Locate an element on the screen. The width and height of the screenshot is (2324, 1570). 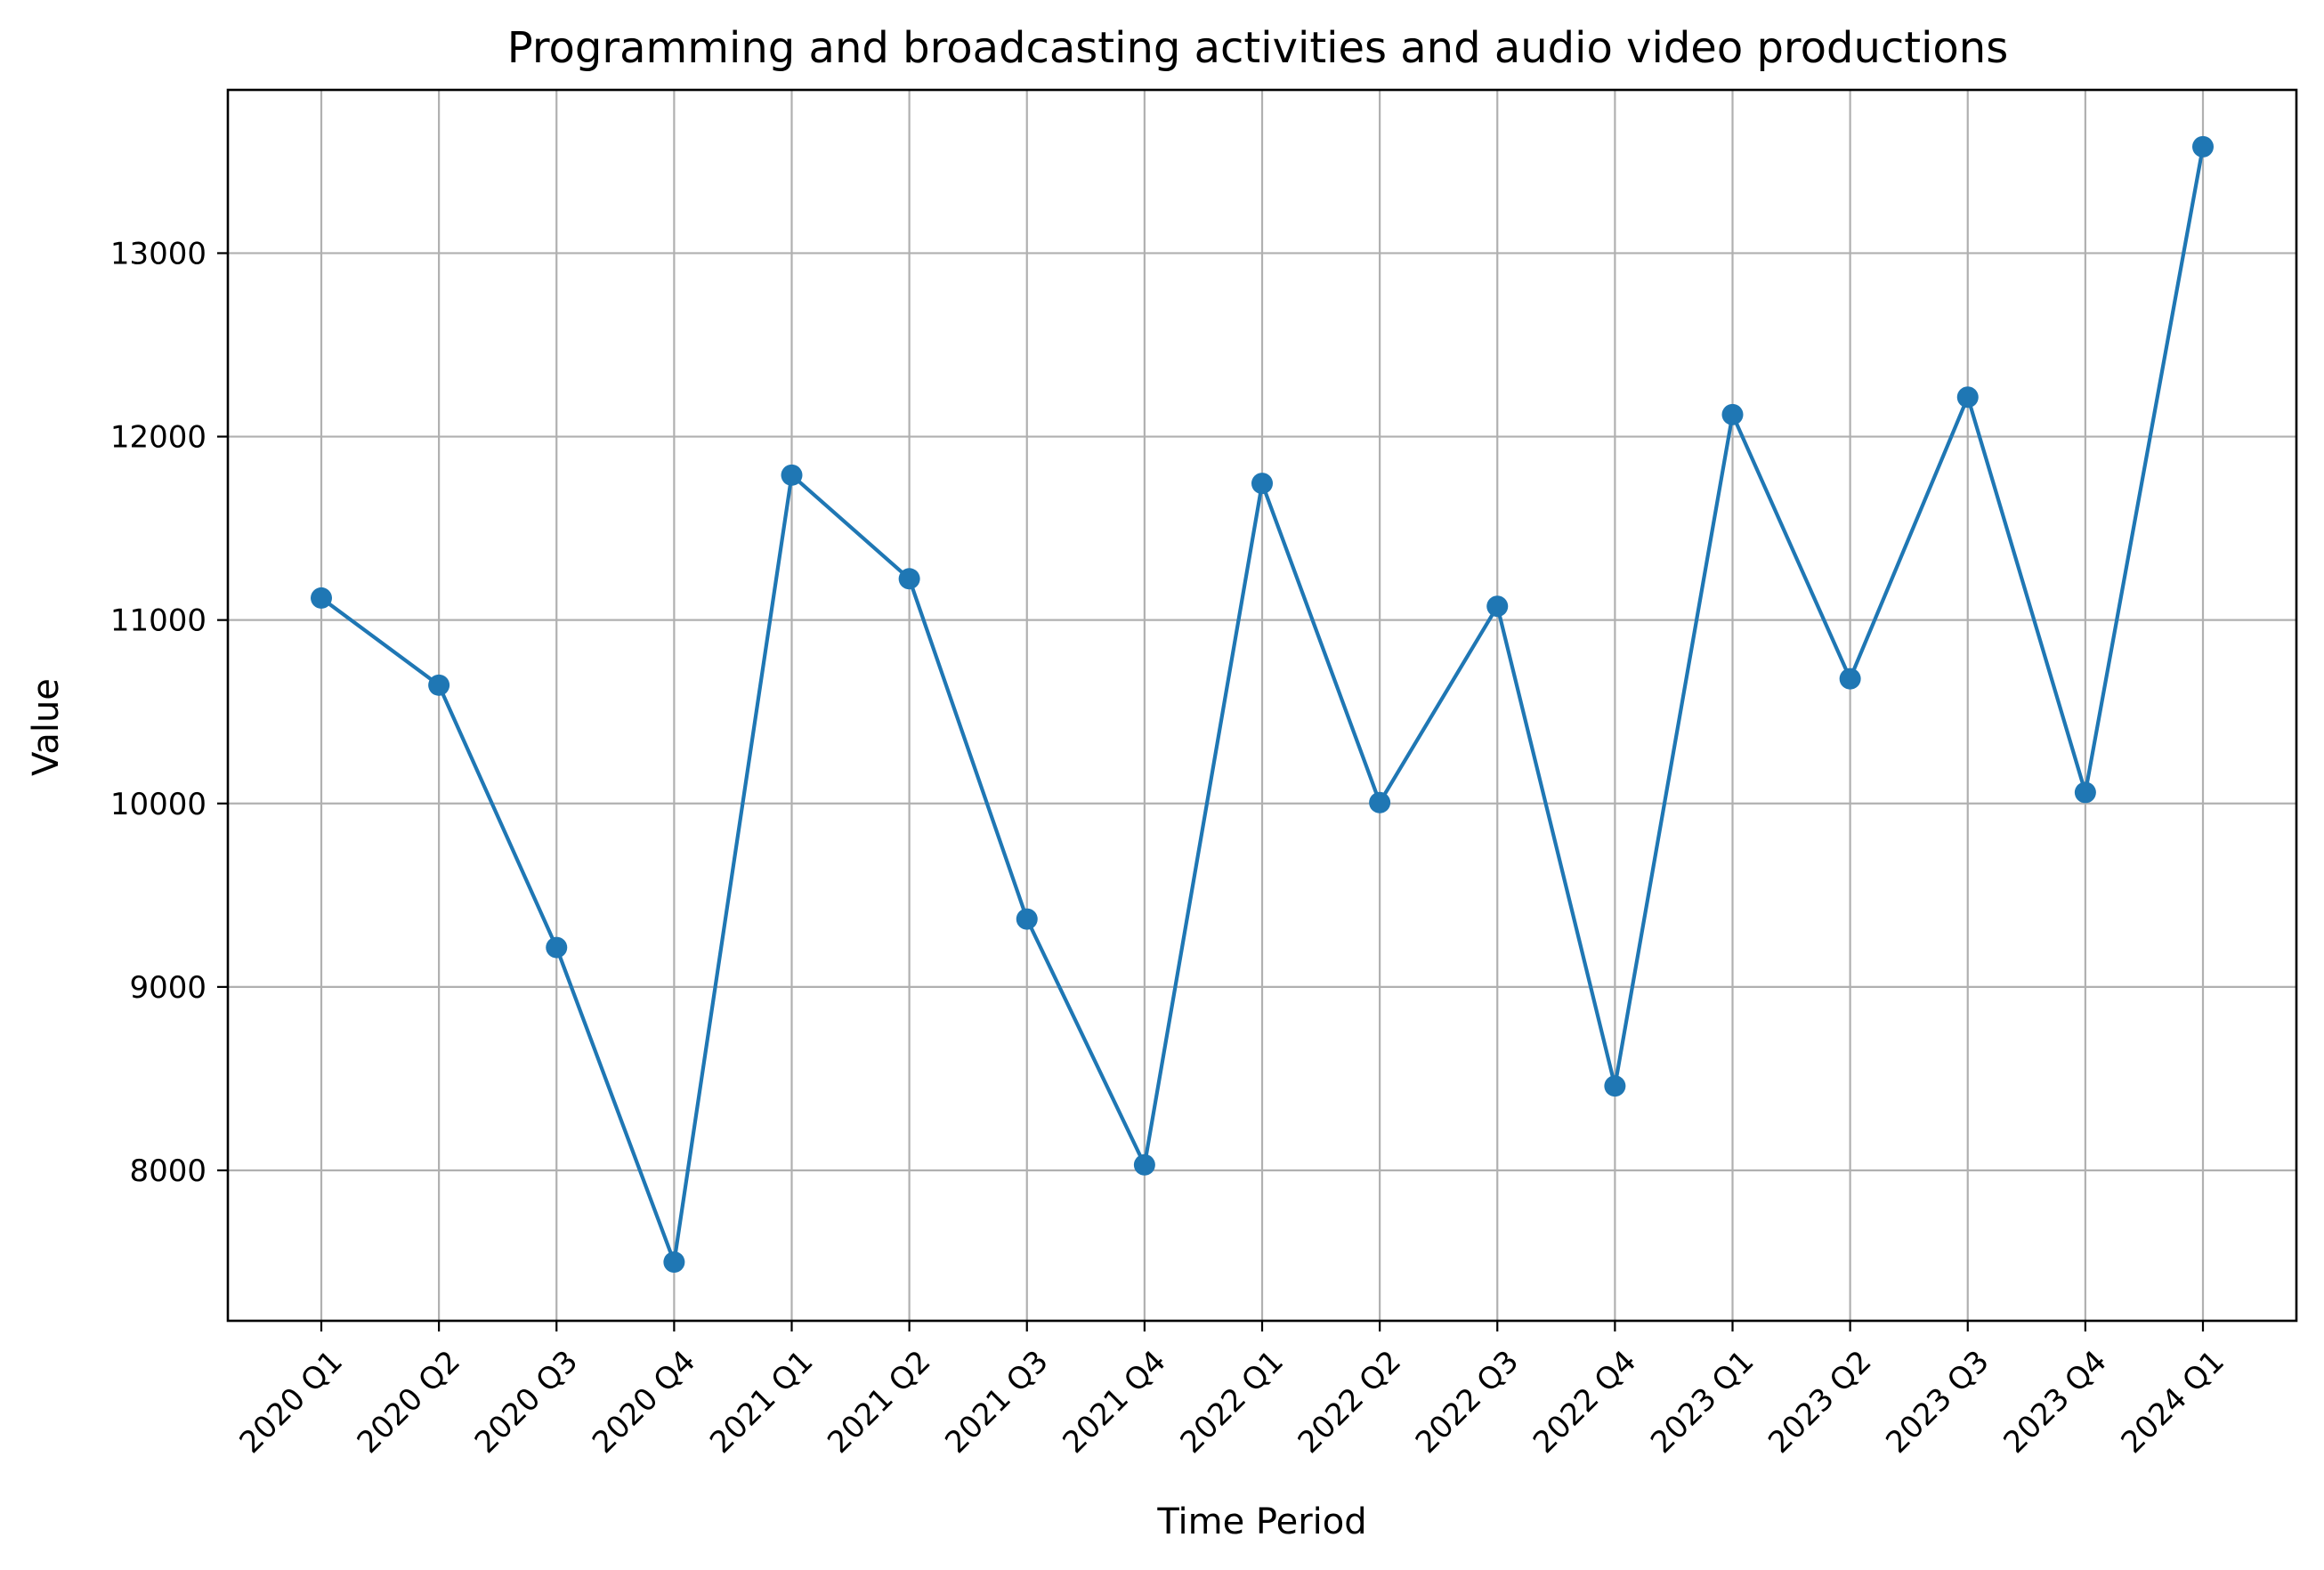
x-tick-label: 2021 Q3 is located at coordinates (997, 1402).